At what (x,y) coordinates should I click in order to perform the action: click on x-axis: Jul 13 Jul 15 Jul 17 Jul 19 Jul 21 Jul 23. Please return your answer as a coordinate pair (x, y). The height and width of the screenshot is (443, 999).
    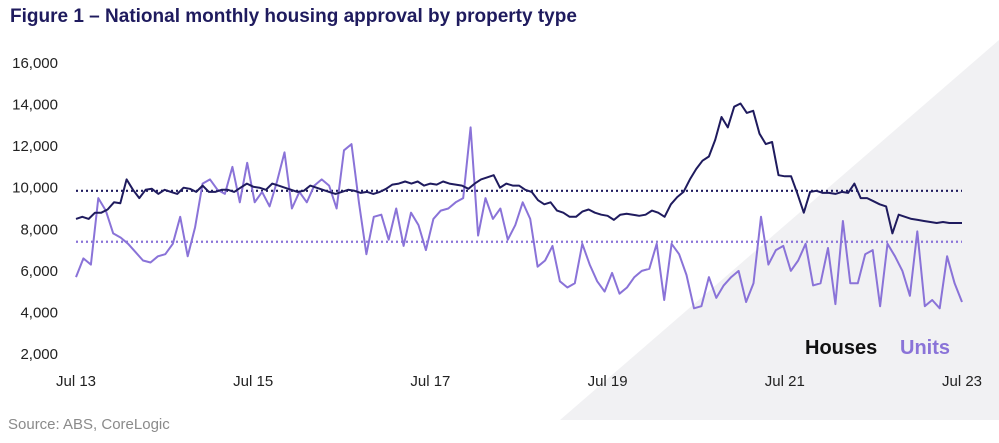
    Looking at the image, I should click on (519, 381).